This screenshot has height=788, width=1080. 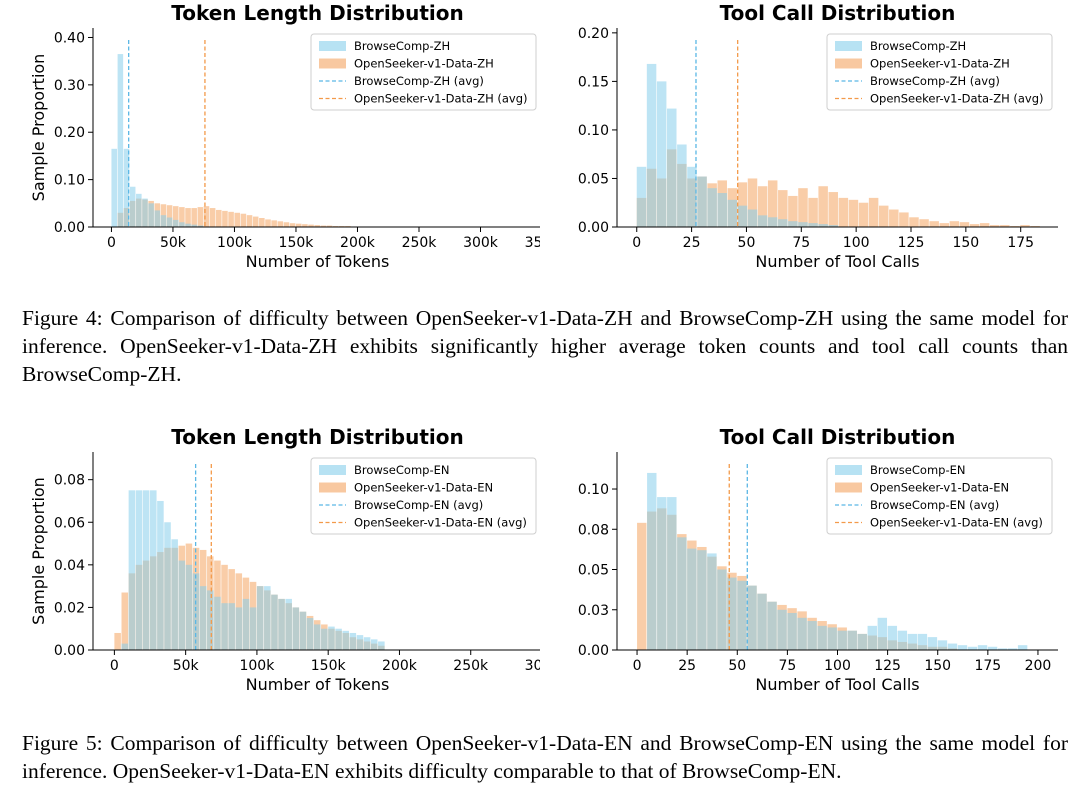 I want to click on y-tick-label: 0.02, so click(x=69, y=608).